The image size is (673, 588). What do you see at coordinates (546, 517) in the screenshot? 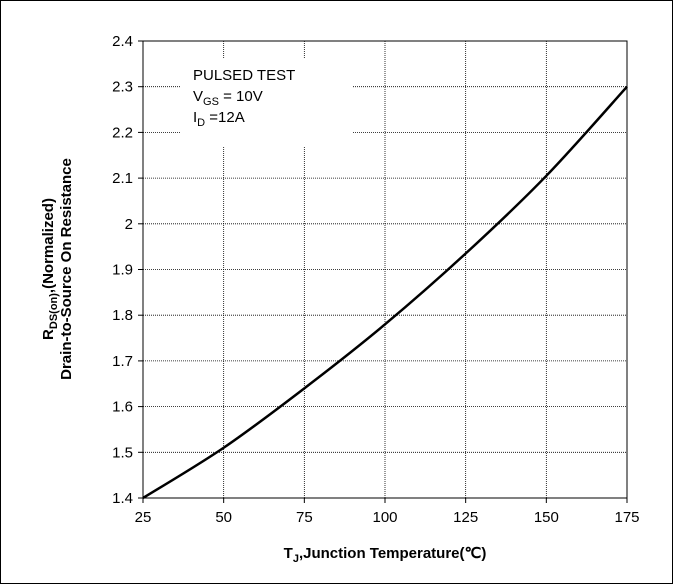
I see `x-tick-label: 150` at bounding box center [546, 517].